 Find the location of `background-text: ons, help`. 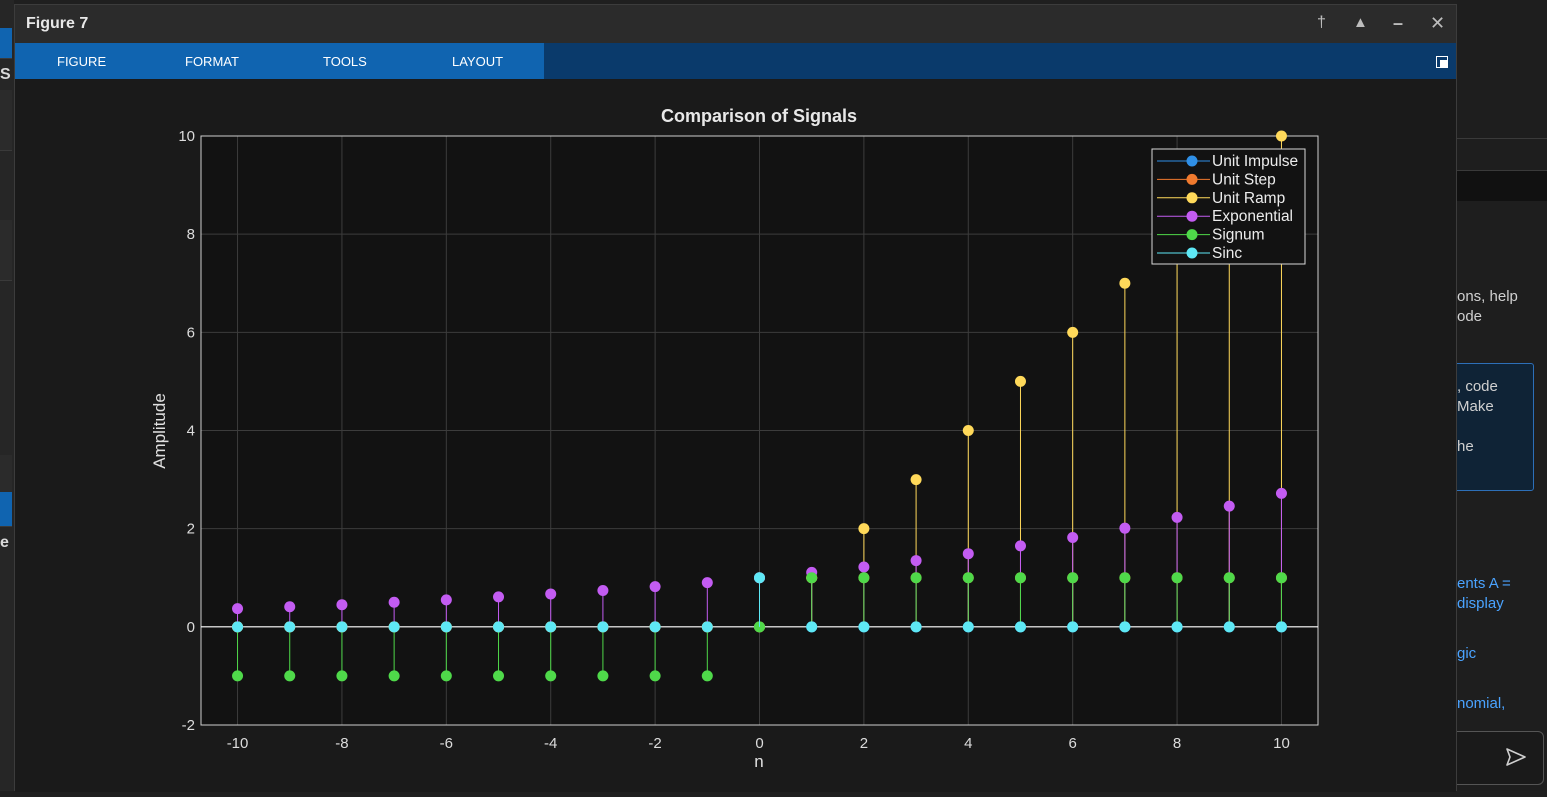

background-text: ons, help is located at coordinates (1487, 296).